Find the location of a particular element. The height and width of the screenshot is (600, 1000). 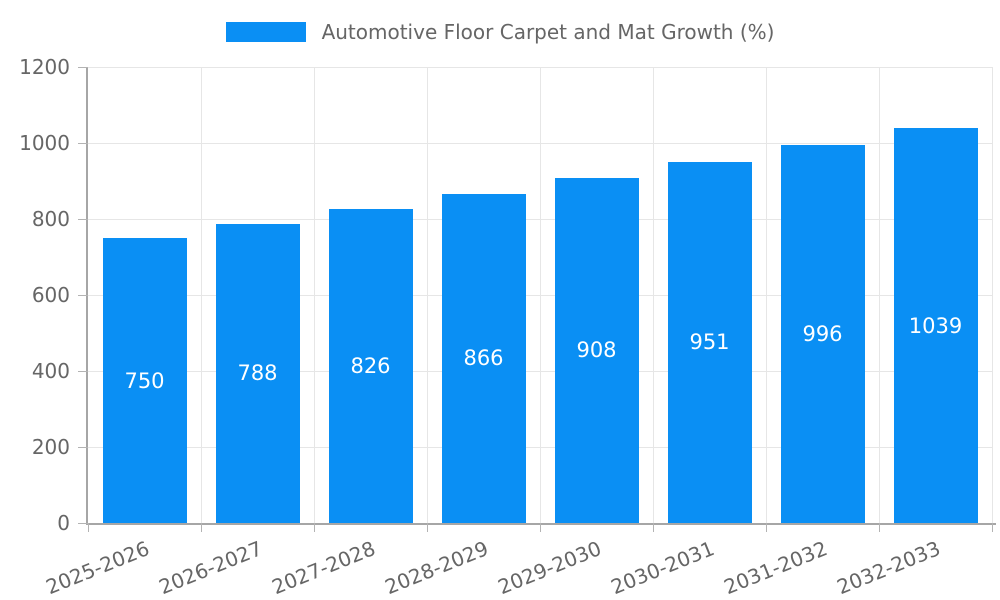

bar: 951 is located at coordinates (709, 342).